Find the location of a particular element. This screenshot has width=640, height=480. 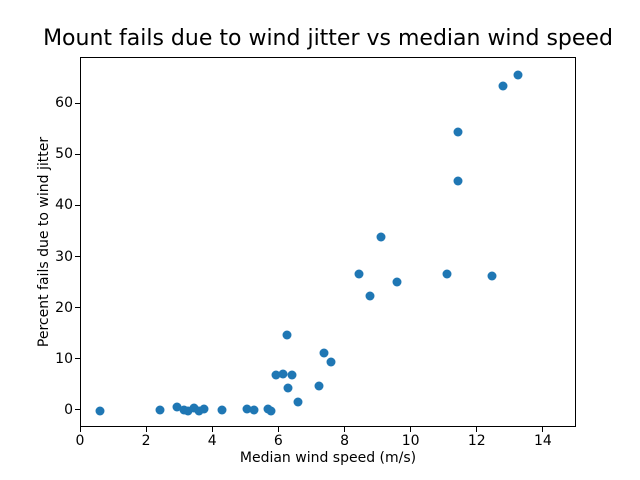

y-tick-label: 20 is located at coordinates (64, 307).